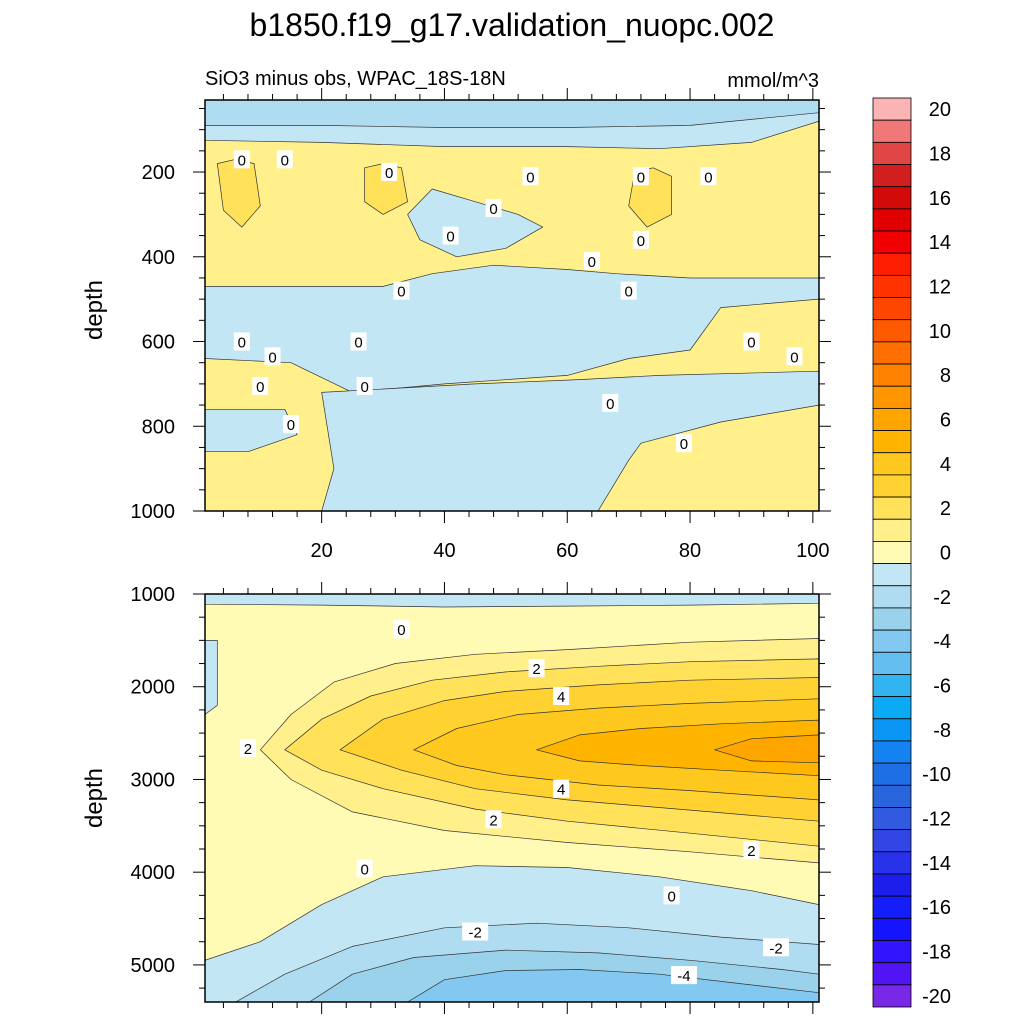  What do you see at coordinates (940, 287) in the screenshot?
I see `colorbar-tick-label: 12` at bounding box center [940, 287].